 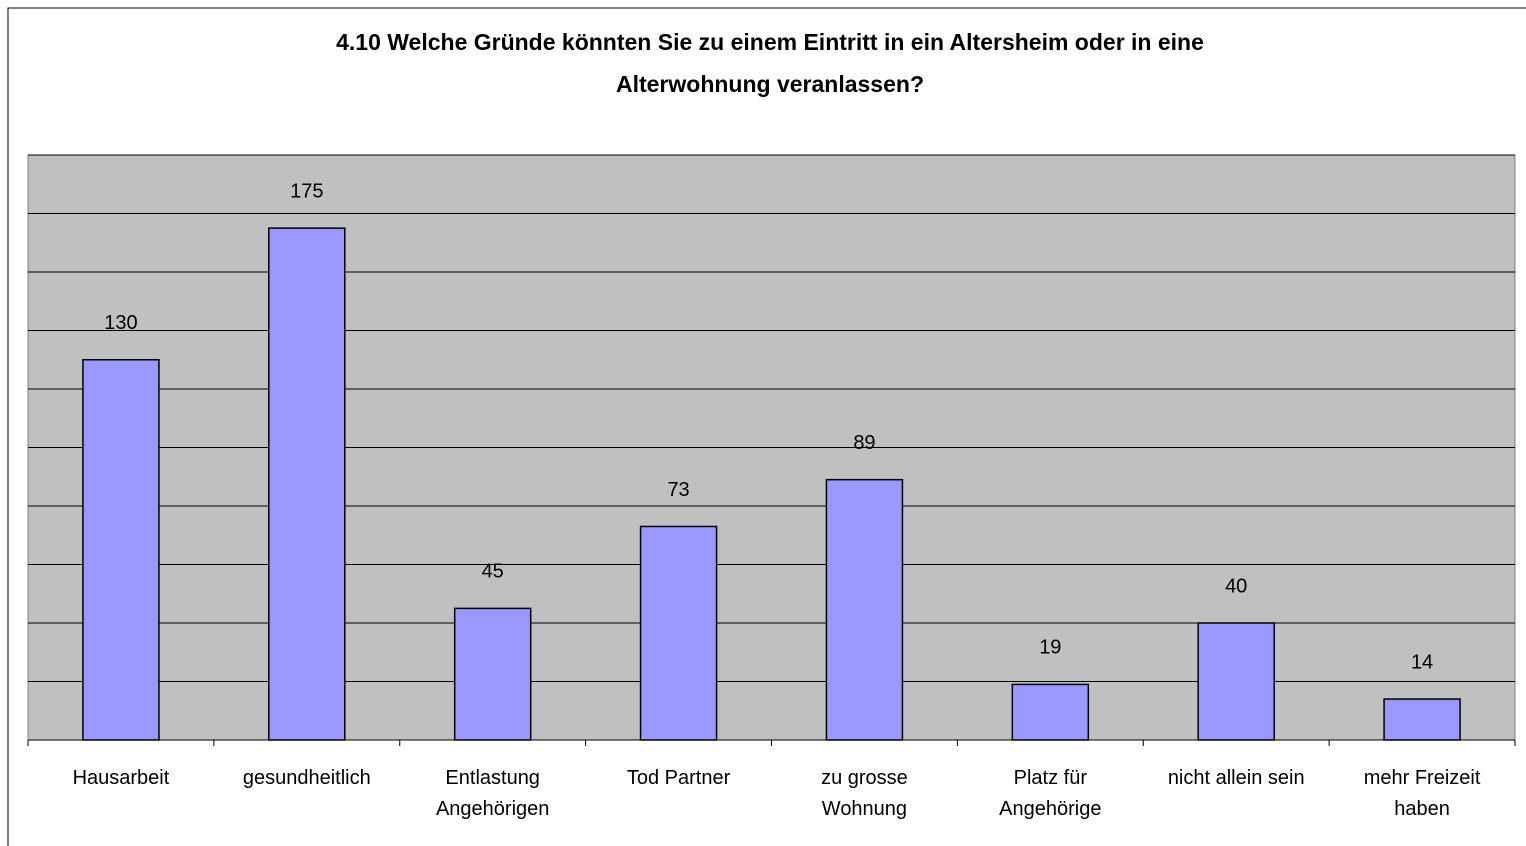 I want to click on x-tick-label: Hausarbeit, so click(x=121, y=778).